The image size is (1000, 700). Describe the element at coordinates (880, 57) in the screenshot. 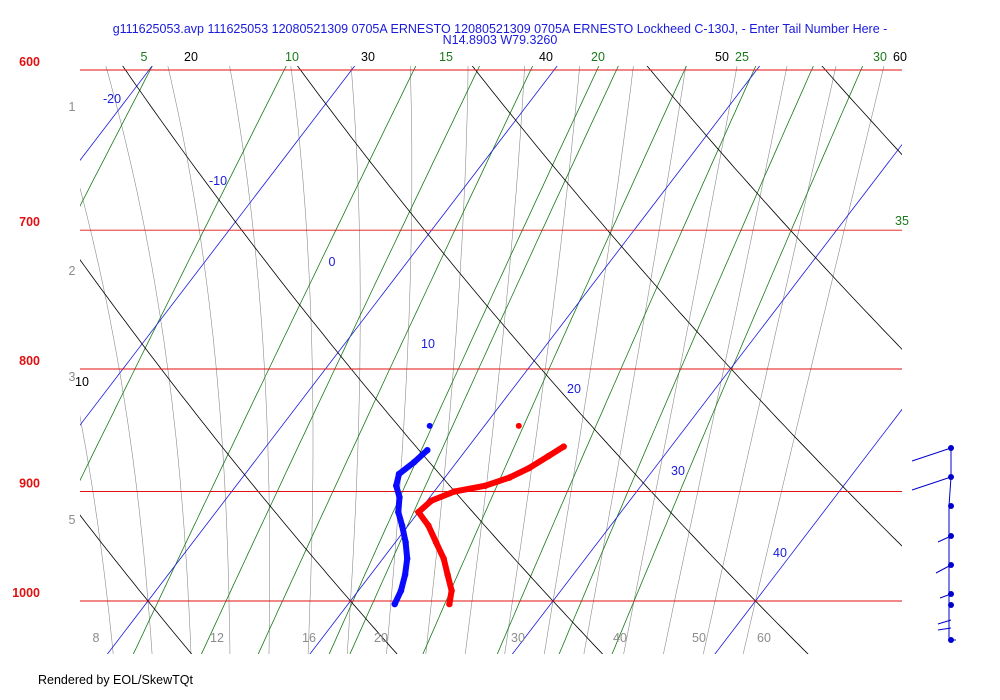

I see `mixing-ratio-label: 30` at that location.